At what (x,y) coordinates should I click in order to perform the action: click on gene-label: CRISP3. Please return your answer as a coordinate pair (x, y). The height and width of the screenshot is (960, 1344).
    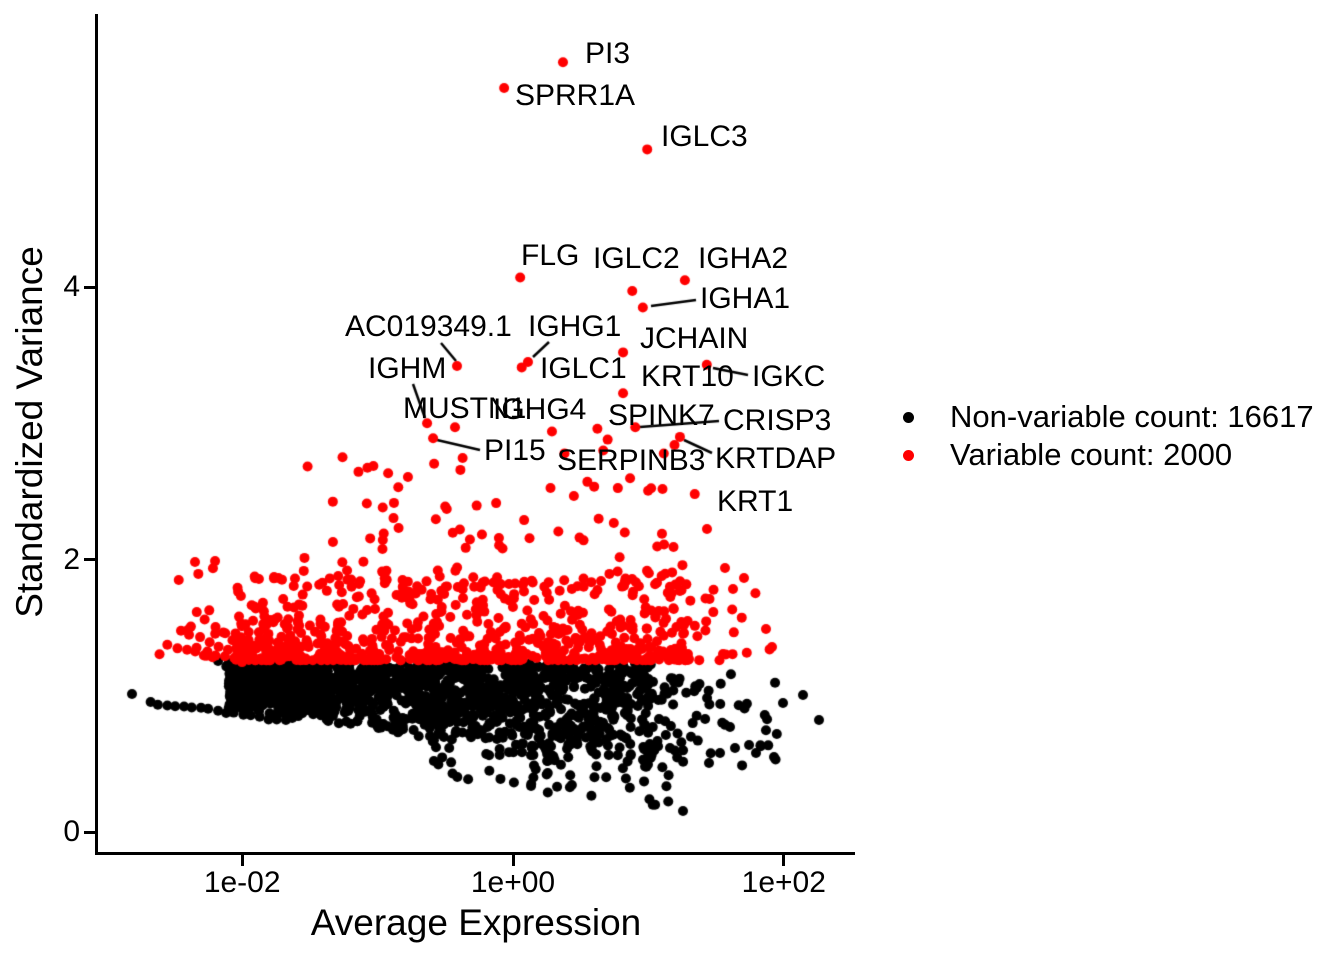
    Looking at the image, I should click on (777, 420).